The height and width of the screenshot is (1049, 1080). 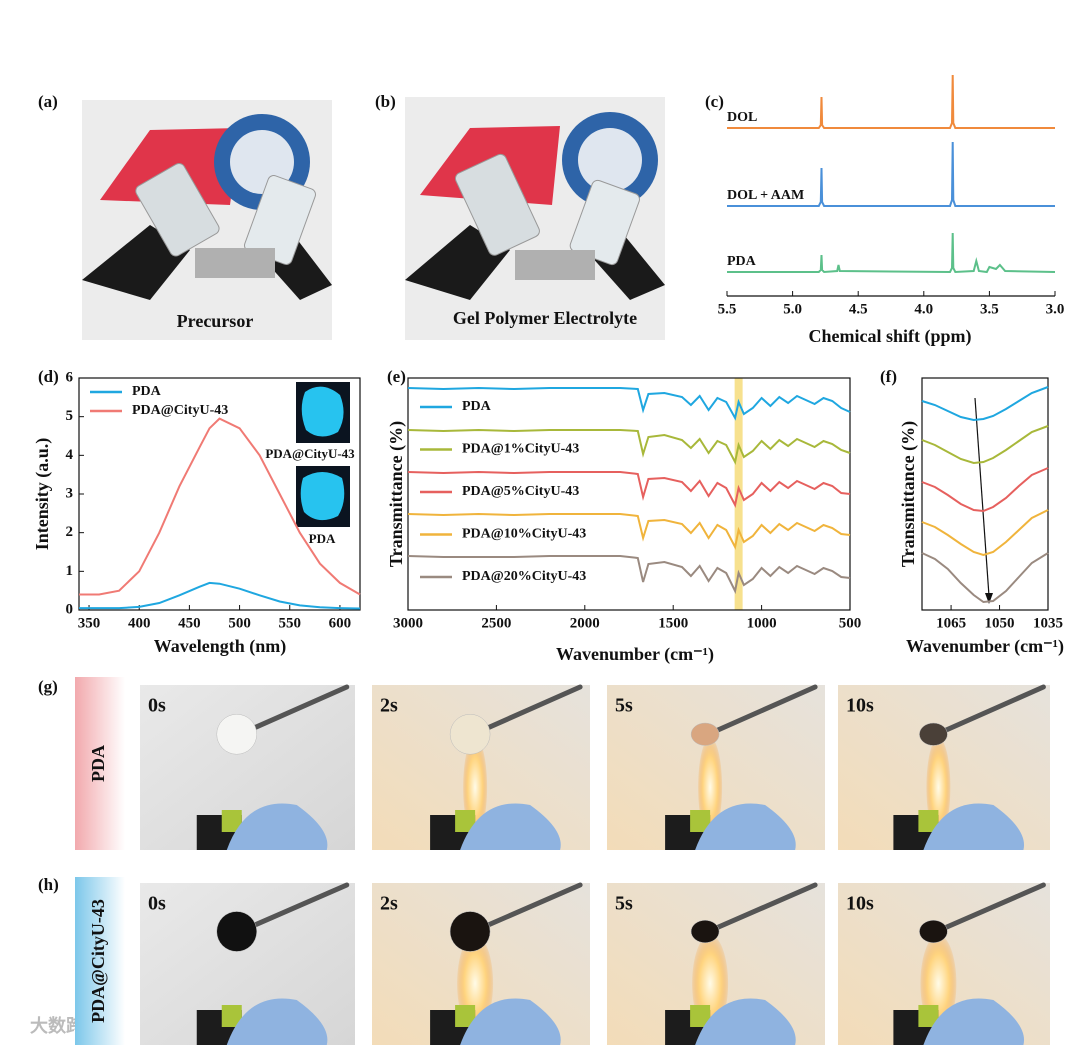 What do you see at coordinates (396, 376) in the screenshot?
I see `panel-label: (e)` at bounding box center [396, 376].